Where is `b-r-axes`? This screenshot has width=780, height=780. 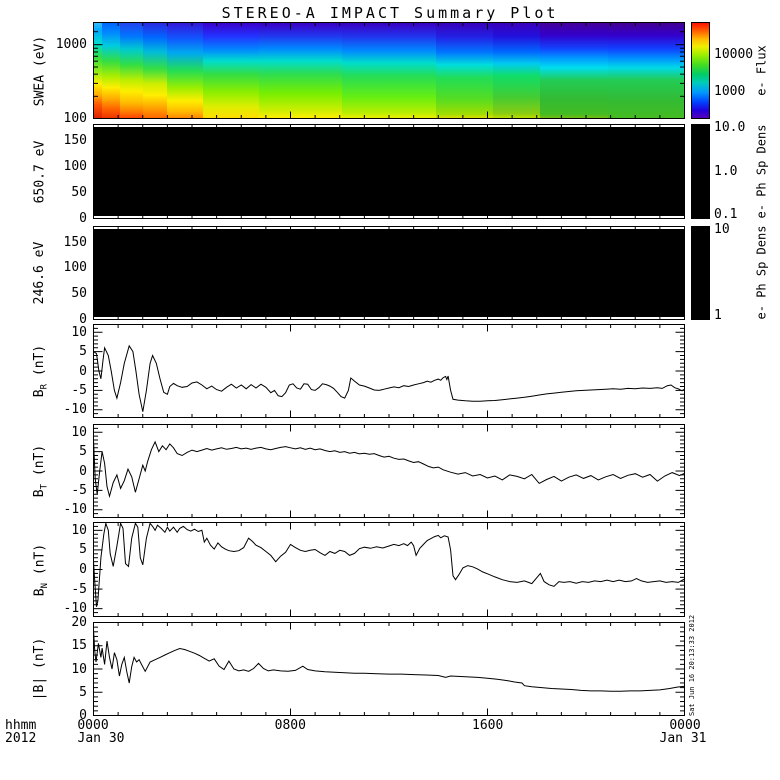 b-r-axes is located at coordinates (389, 371).